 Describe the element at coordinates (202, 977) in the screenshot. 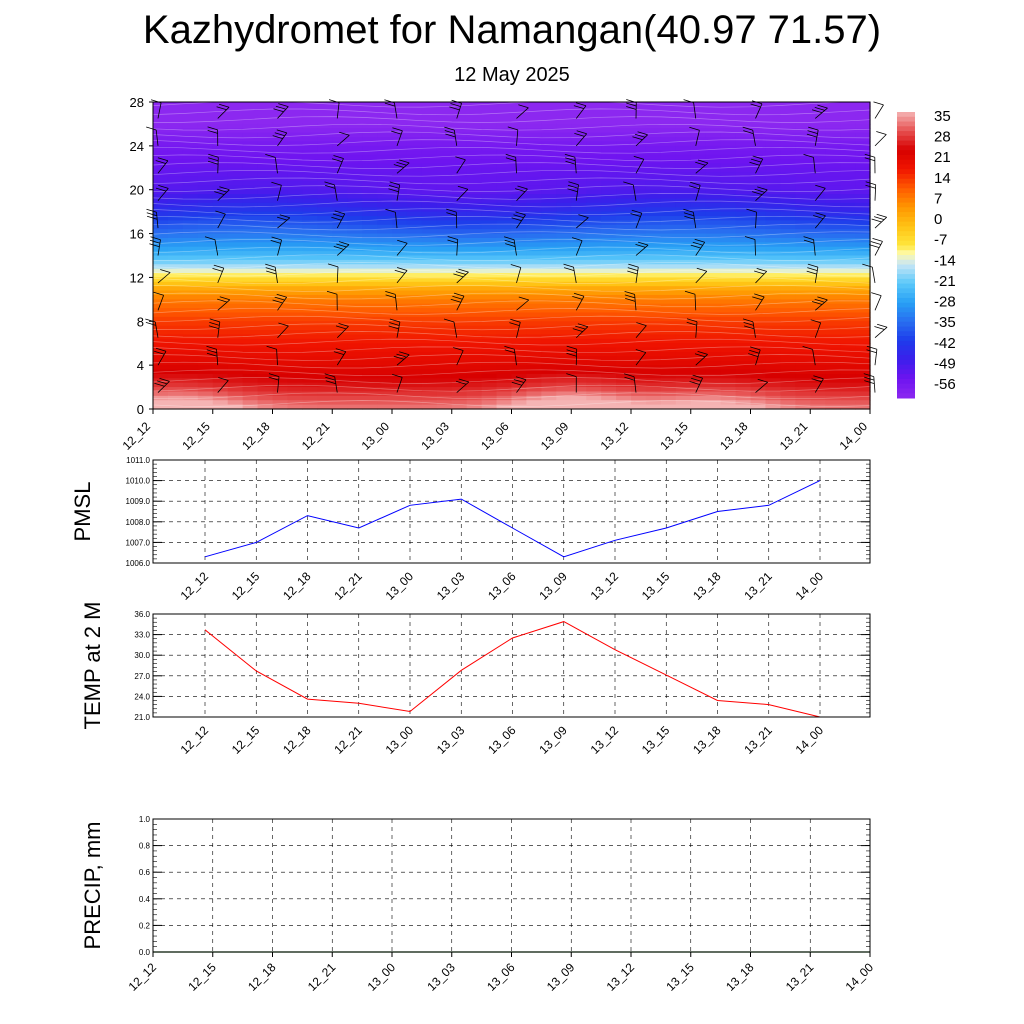

I see `x-tick-label: 12_15` at that location.